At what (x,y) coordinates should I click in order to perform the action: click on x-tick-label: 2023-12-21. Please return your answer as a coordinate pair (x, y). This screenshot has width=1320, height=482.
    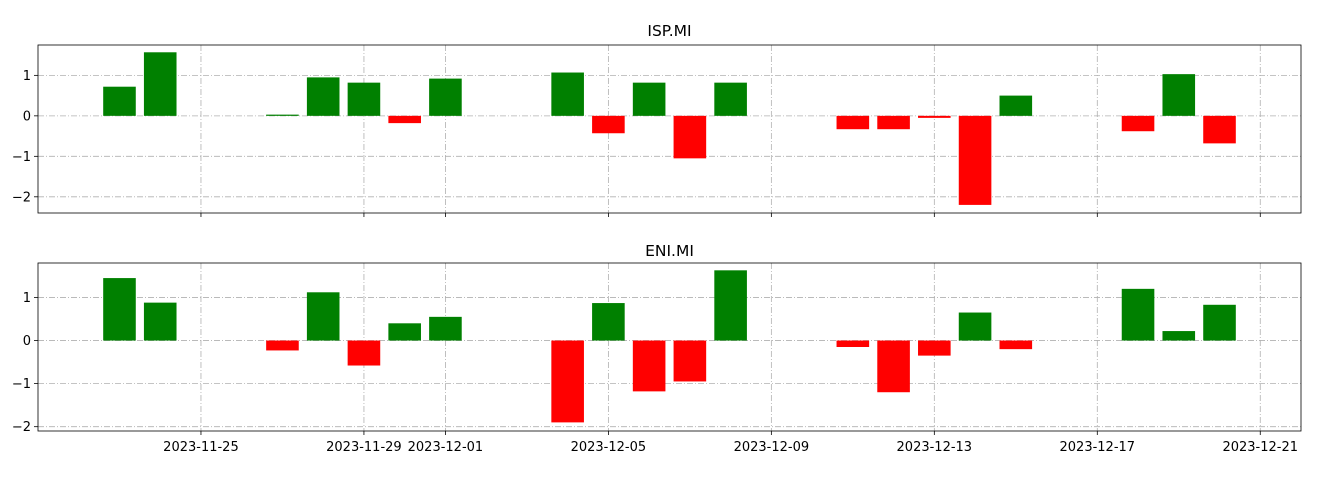
    Looking at the image, I should click on (1260, 447).